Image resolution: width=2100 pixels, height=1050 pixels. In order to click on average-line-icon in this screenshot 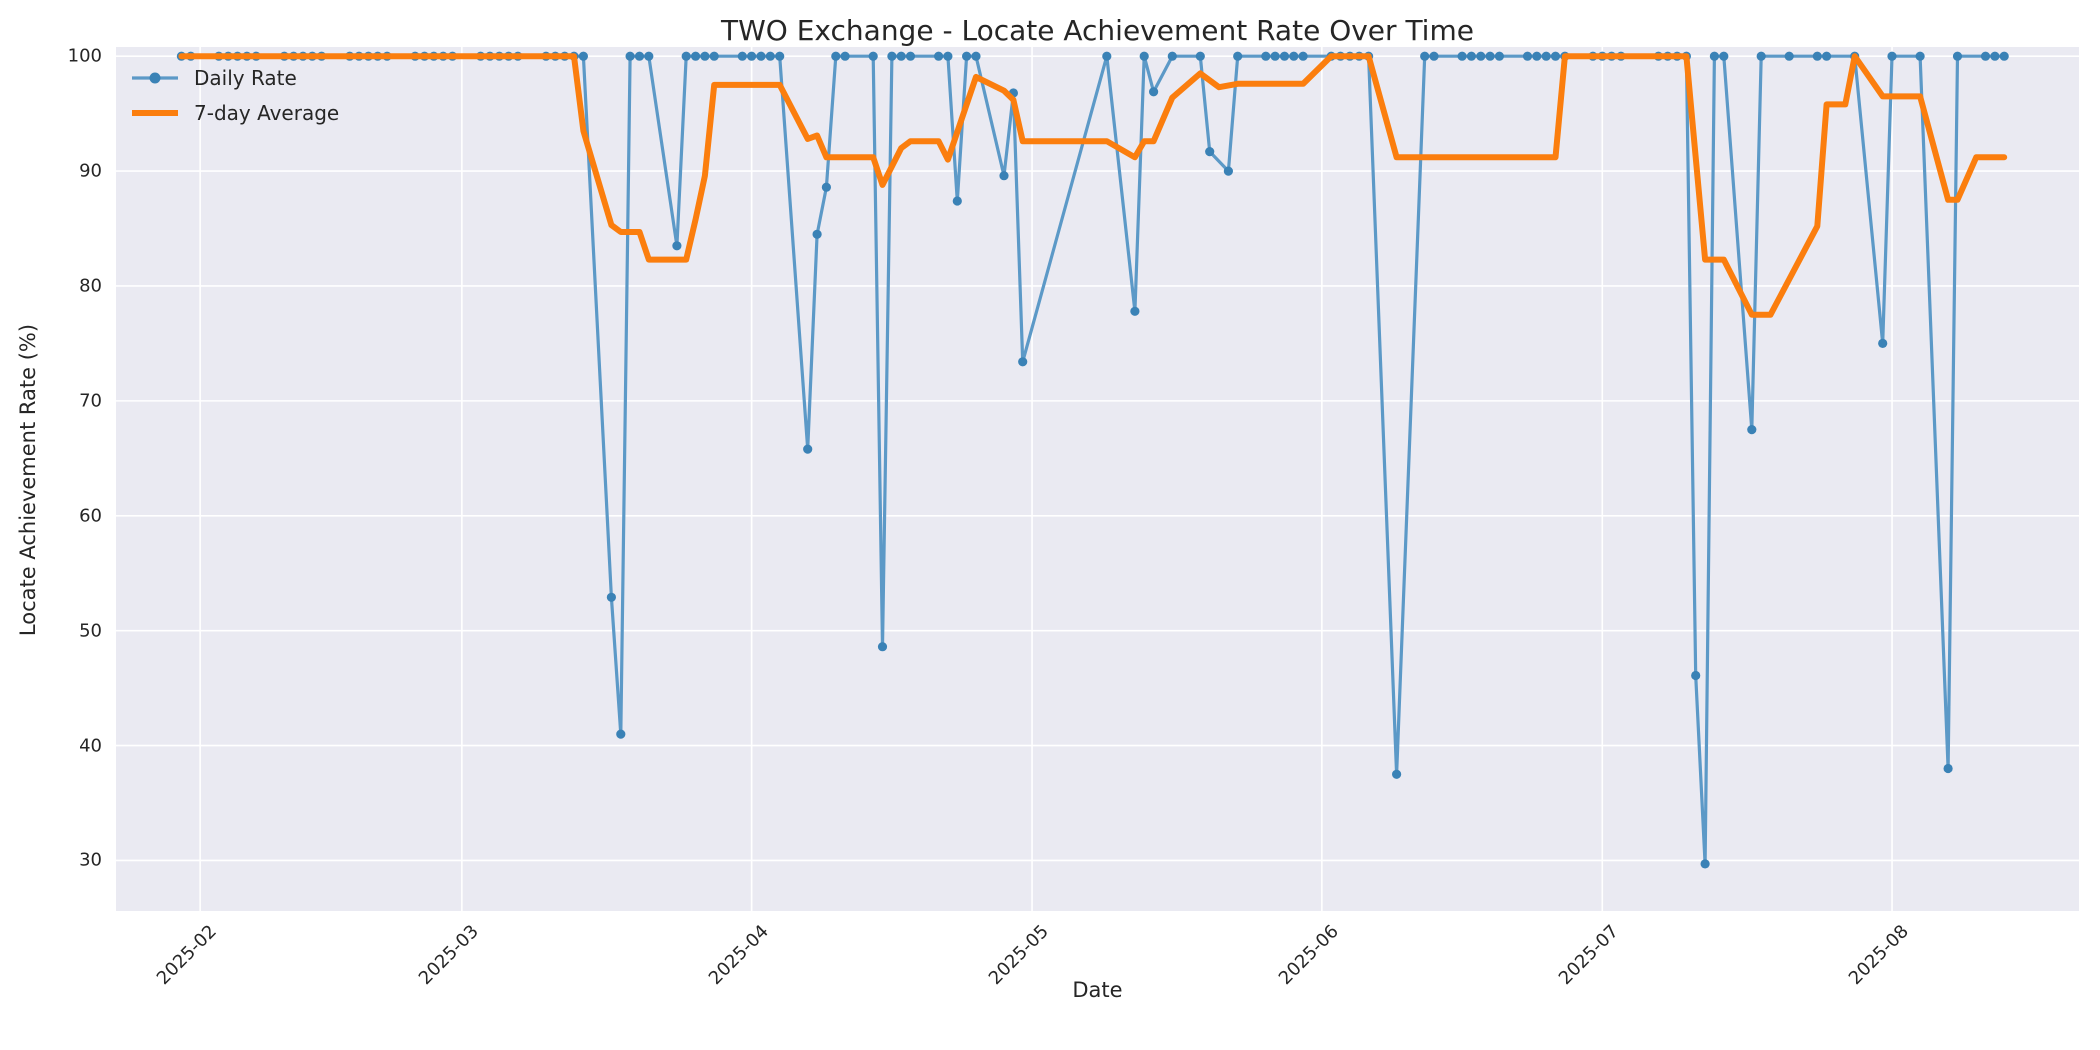, I will do `click(155, 112)`.